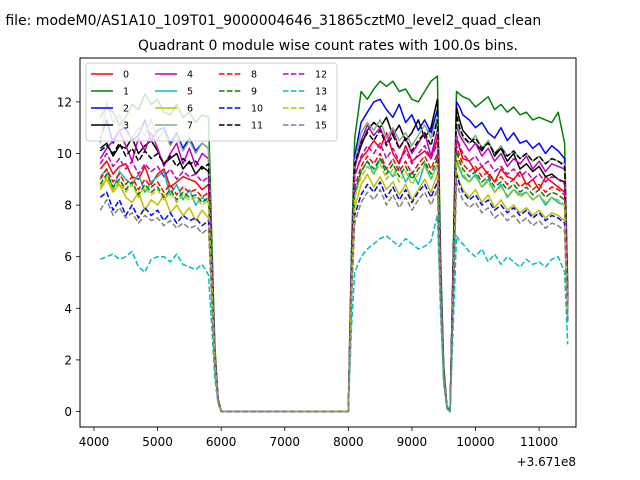  I want to click on x-tick-label: 7000, so click(284, 442).